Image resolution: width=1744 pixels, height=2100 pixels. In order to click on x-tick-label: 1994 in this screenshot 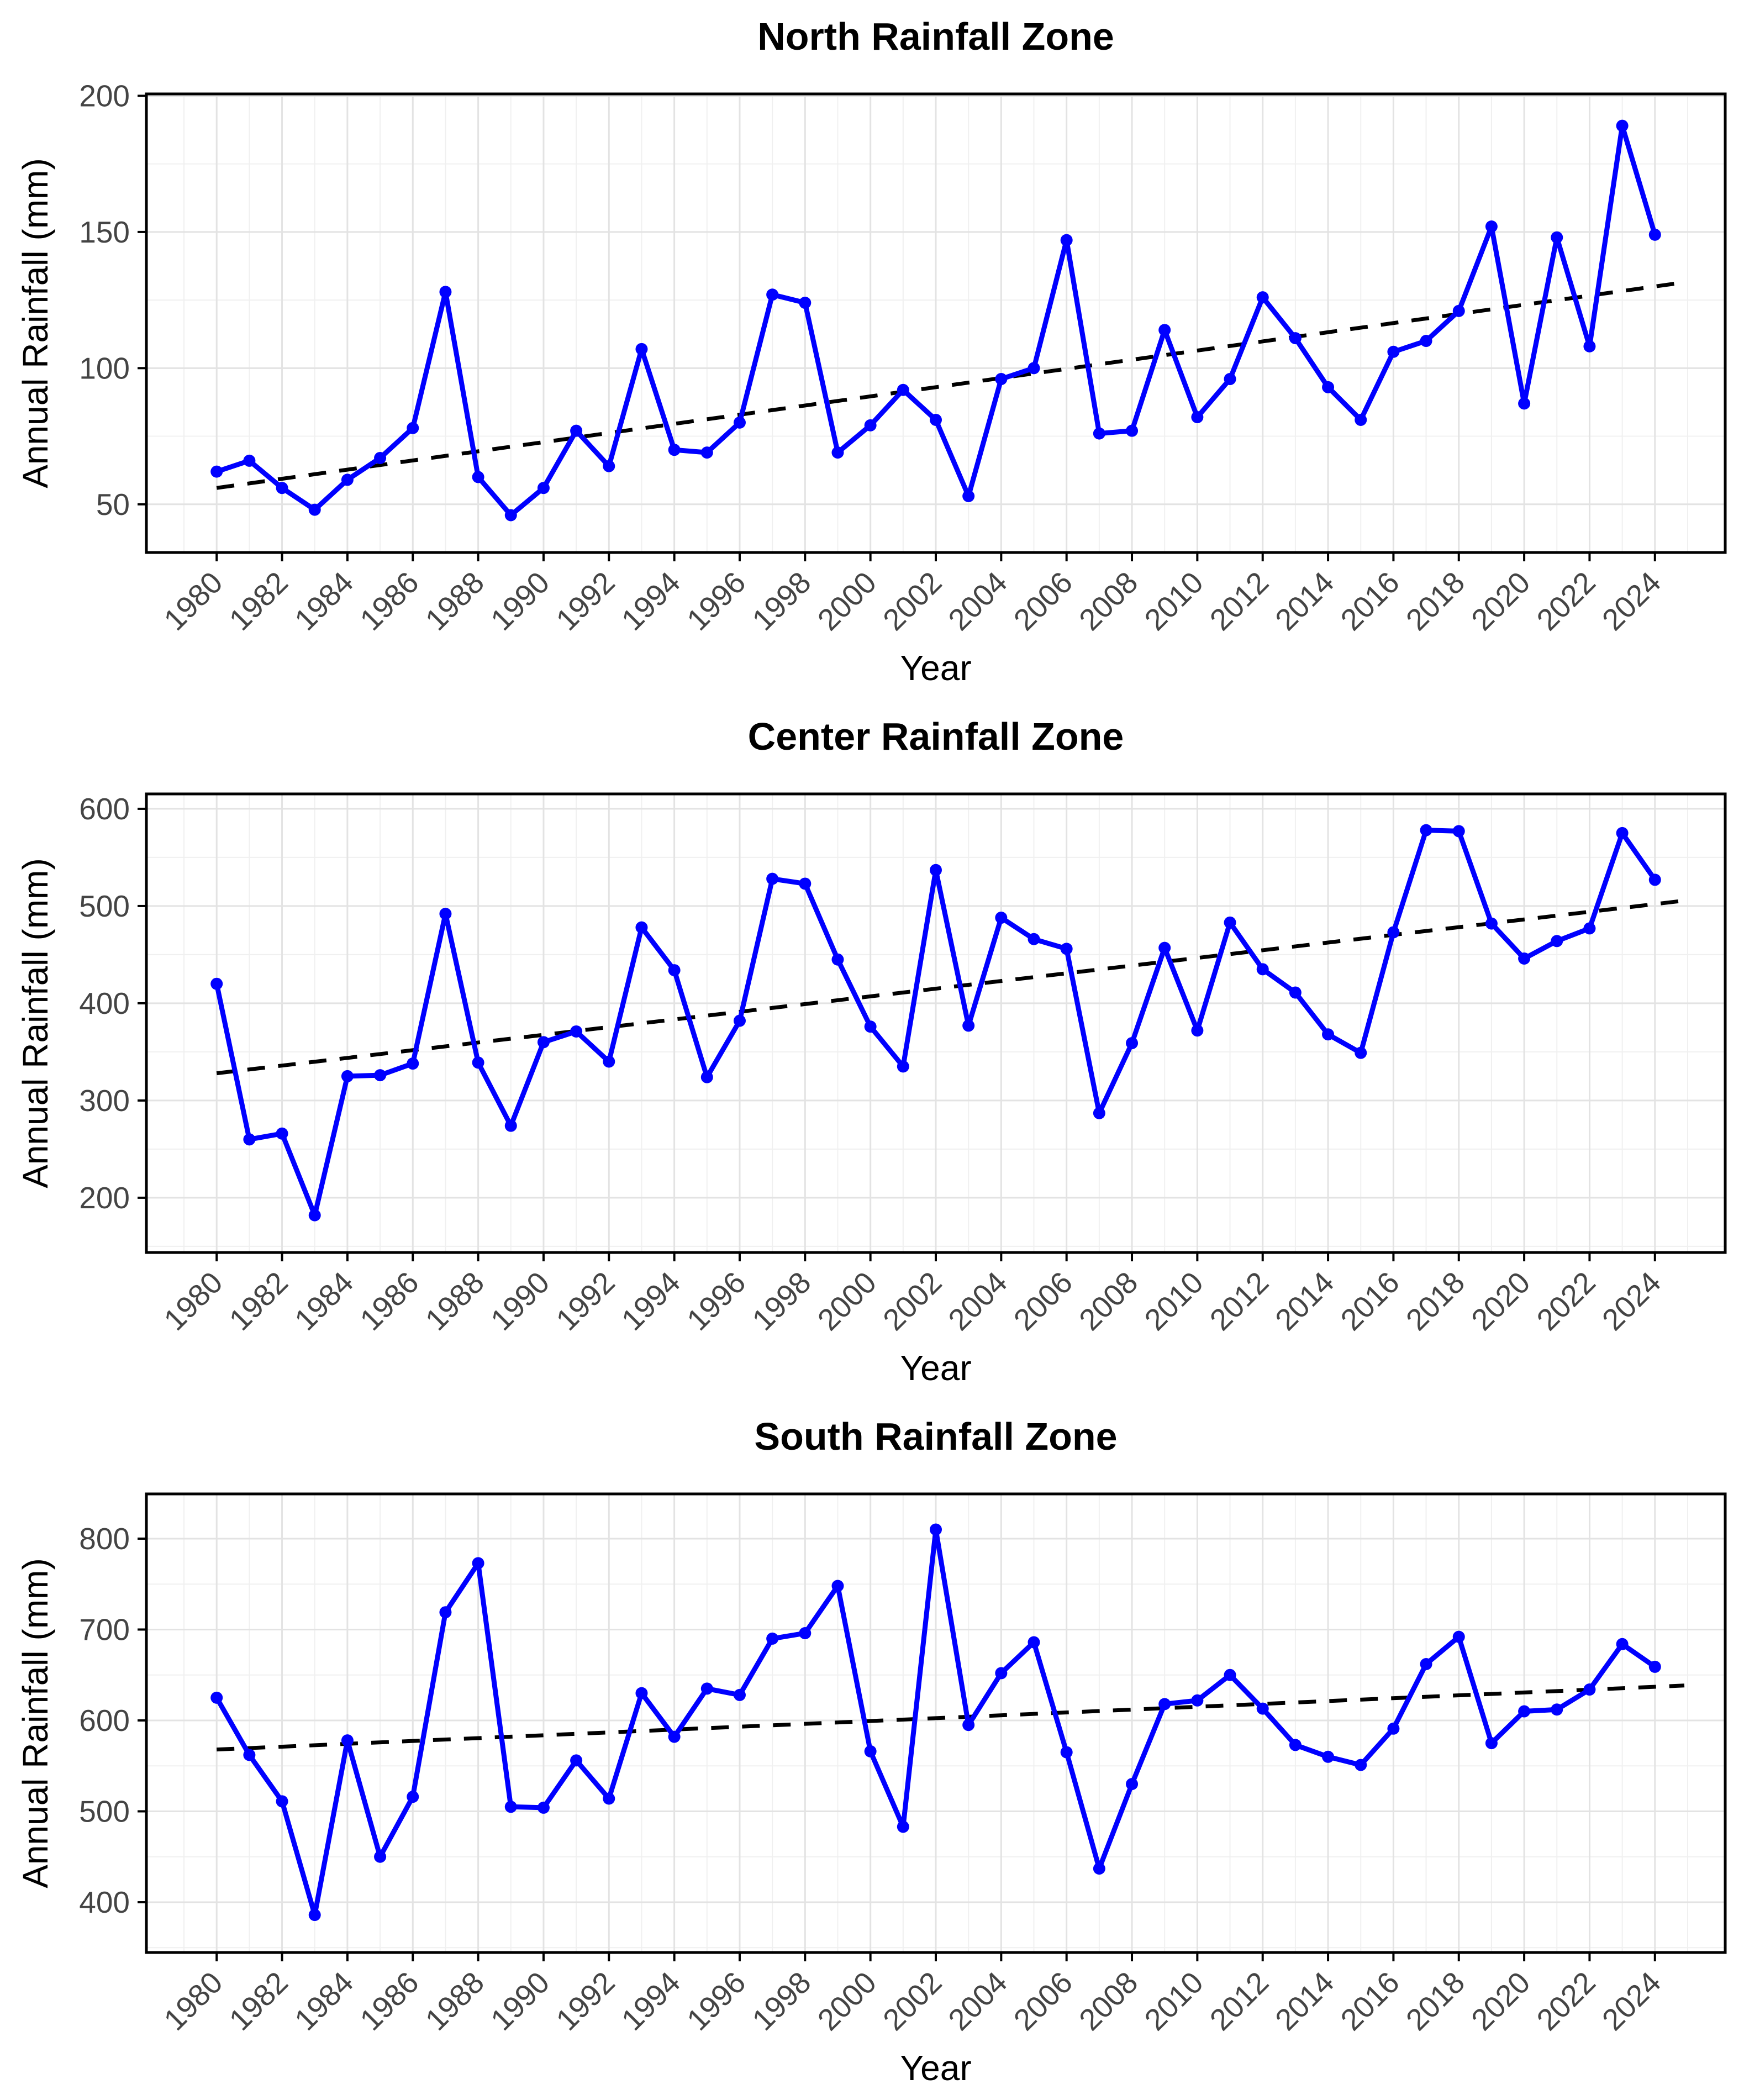, I will do `click(651, 601)`.